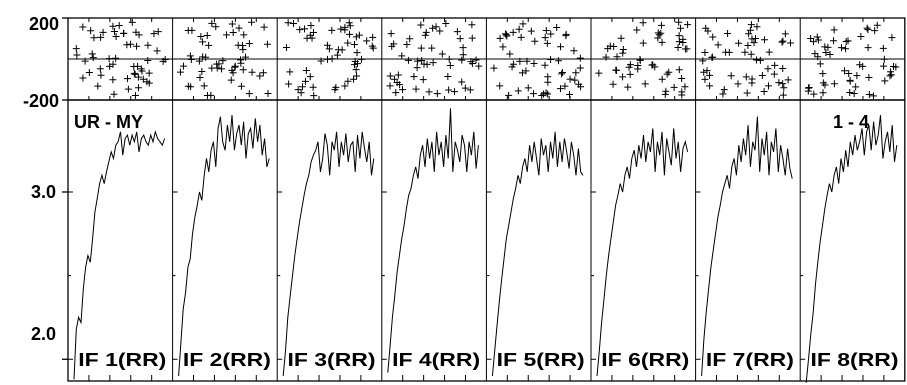 The width and height of the screenshot is (907, 385). What do you see at coordinates (43, 334) in the screenshot?
I see `amp-tick-bottom: 2.0` at bounding box center [43, 334].